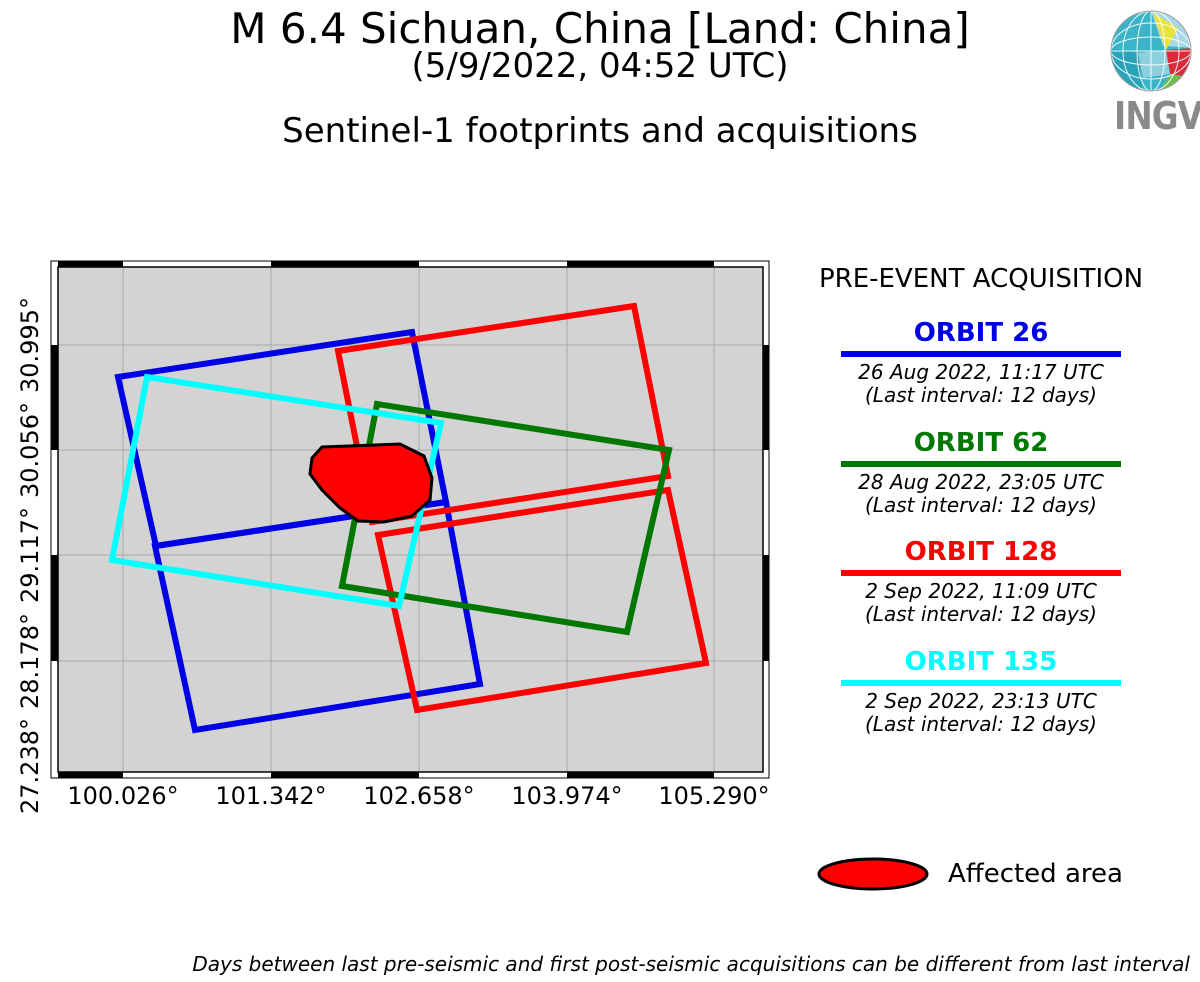  Describe the element at coordinates (600, 131) in the screenshot. I see `map-heading: Sentinel-1 footprints and acquisitions` at that location.